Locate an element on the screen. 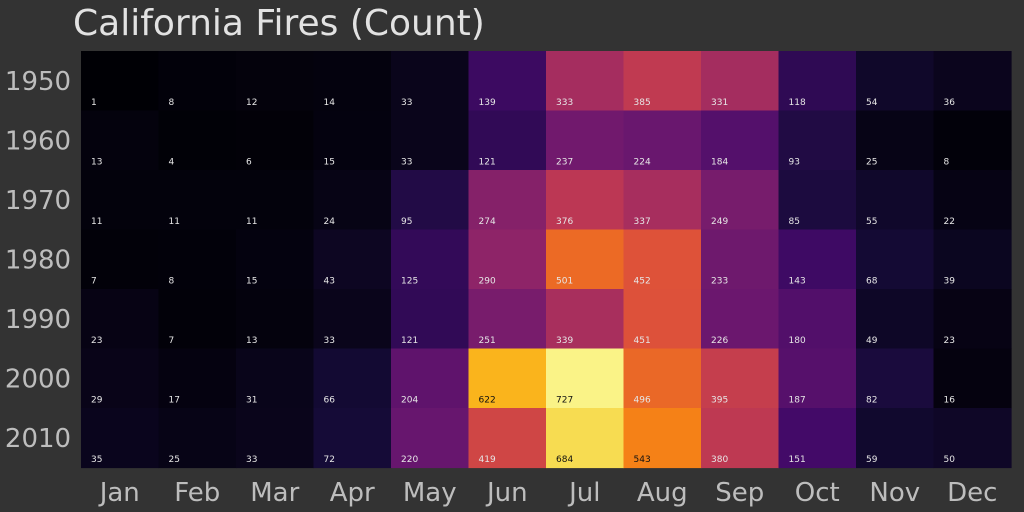 The width and height of the screenshot is (1024, 512). chart-title: California Fires (Count) is located at coordinates (279, 23).